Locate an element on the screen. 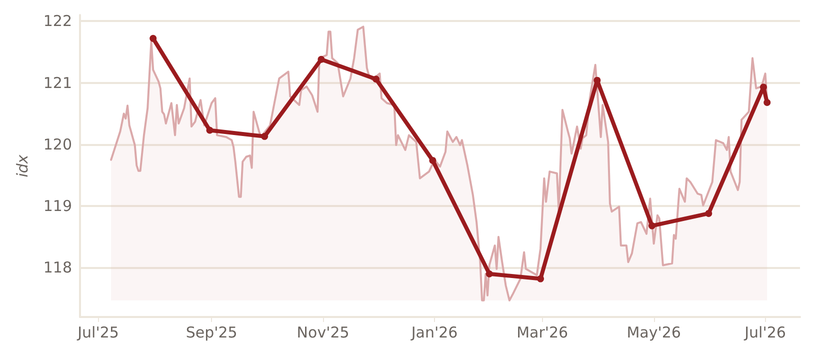 The image size is (815, 357). x-tick-label: Mar'26 is located at coordinates (542, 333).